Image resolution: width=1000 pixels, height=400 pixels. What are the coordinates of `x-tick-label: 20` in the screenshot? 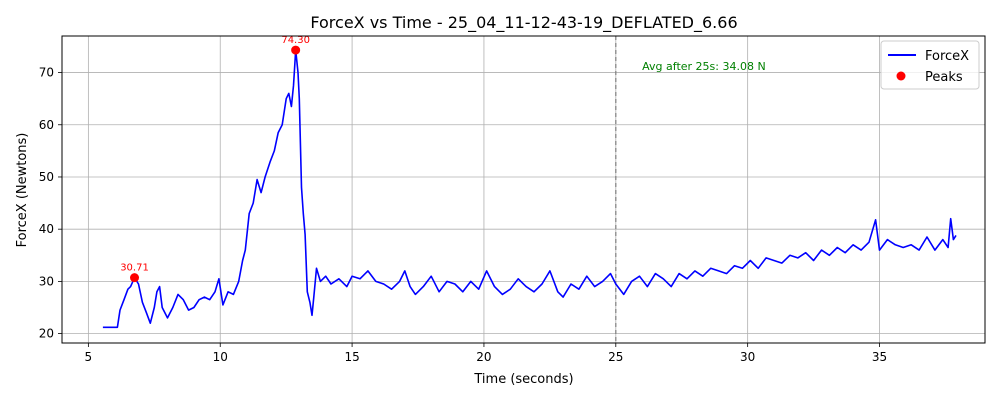 It's located at (483, 357).